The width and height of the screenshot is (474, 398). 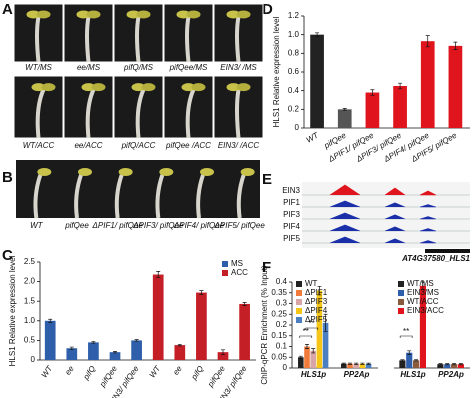 What do you see at coordinates (267, 179) in the screenshot?
I see `panel-letter: E` at bounding box center [267, 179].